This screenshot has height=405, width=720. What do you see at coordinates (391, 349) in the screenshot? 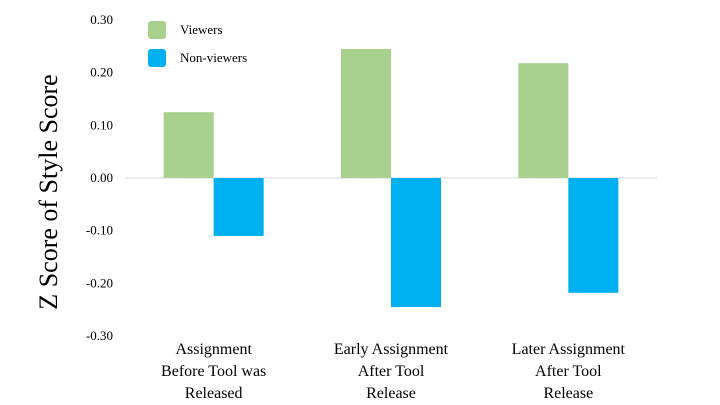
I see `x-category-label-line: Early Assignment` at bounding box center [391, 349].